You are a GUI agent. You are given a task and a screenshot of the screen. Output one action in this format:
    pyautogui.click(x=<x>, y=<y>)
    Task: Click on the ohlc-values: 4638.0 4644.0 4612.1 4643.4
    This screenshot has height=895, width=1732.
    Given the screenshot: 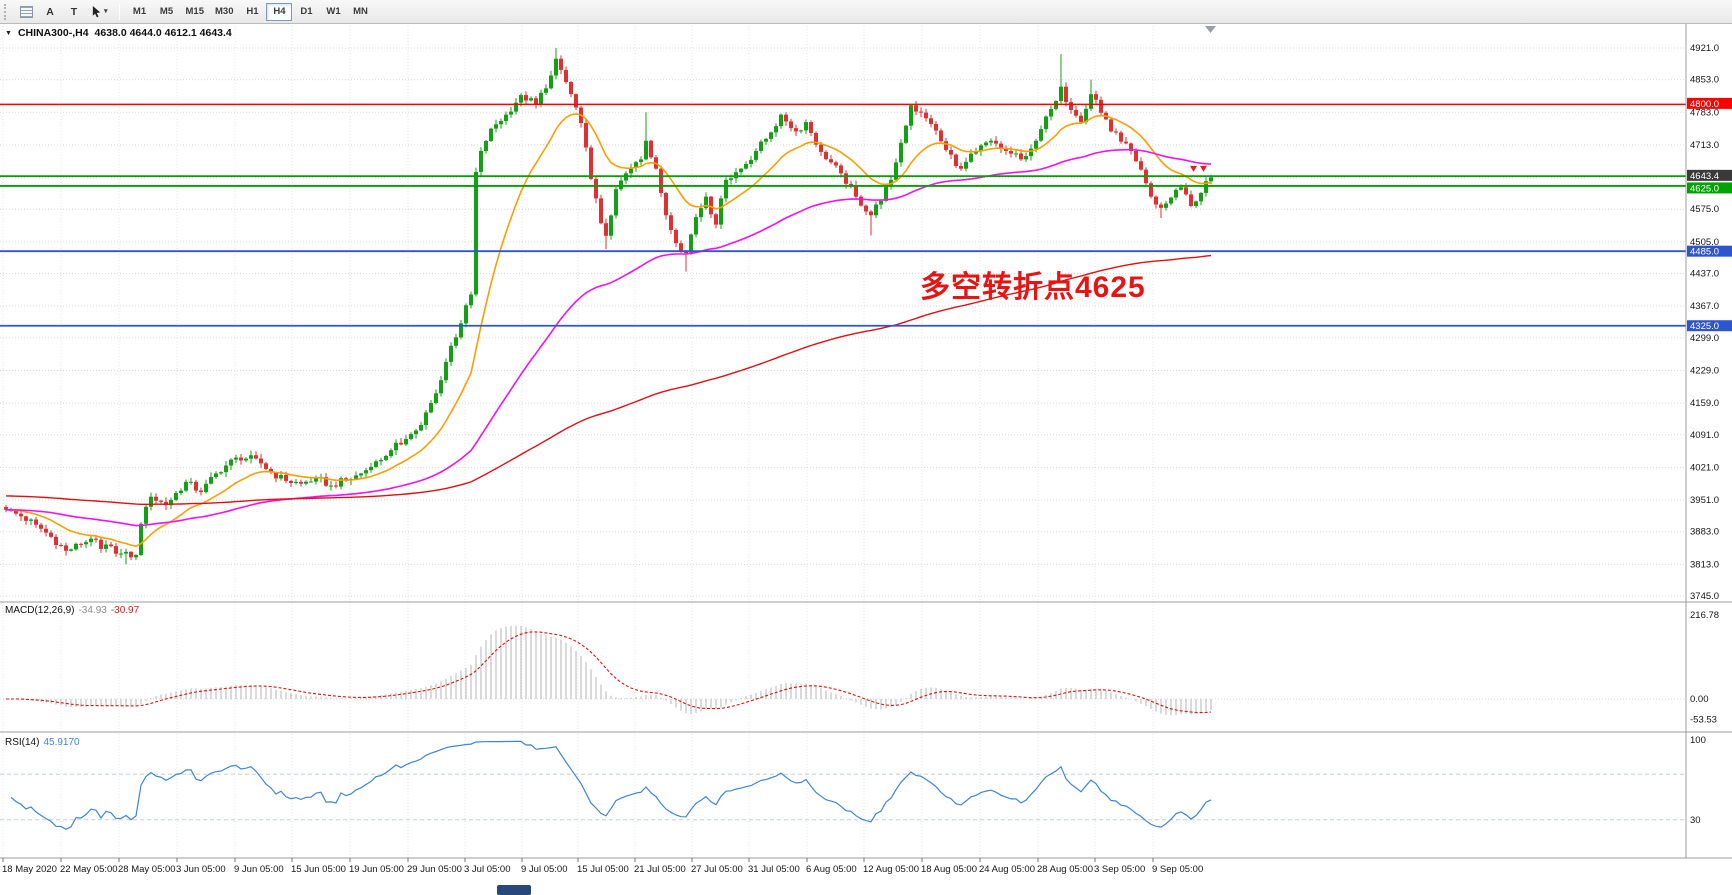 What is the action you would take?
    pyautogui.click(x=163, y=33)
    